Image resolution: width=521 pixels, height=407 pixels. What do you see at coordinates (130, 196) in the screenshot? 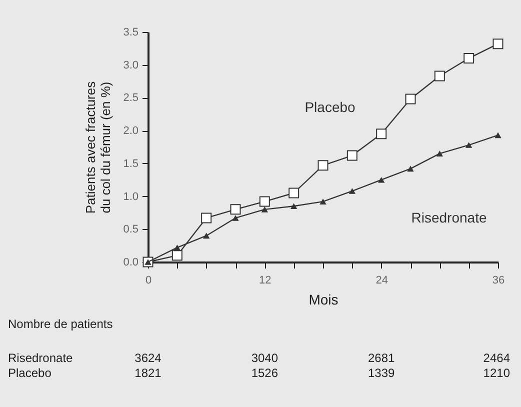
I see `y-tick-label: 1.0` at bounding box center [130, 196].